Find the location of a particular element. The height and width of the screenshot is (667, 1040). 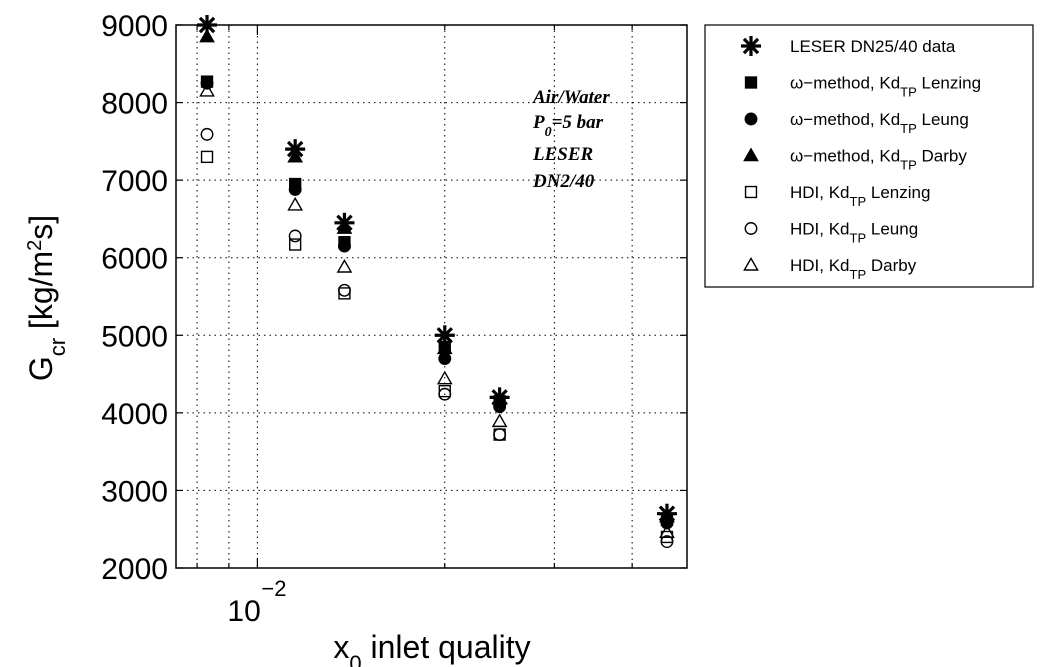

legend-entry: HDI, KdTP Lenzing is located at coordinates (837, 196).